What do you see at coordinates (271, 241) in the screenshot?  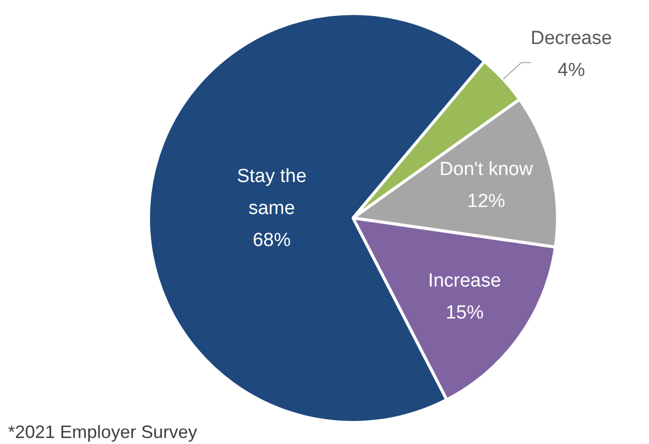 I see `data-label: 68%` at bounding box center [271, 241].